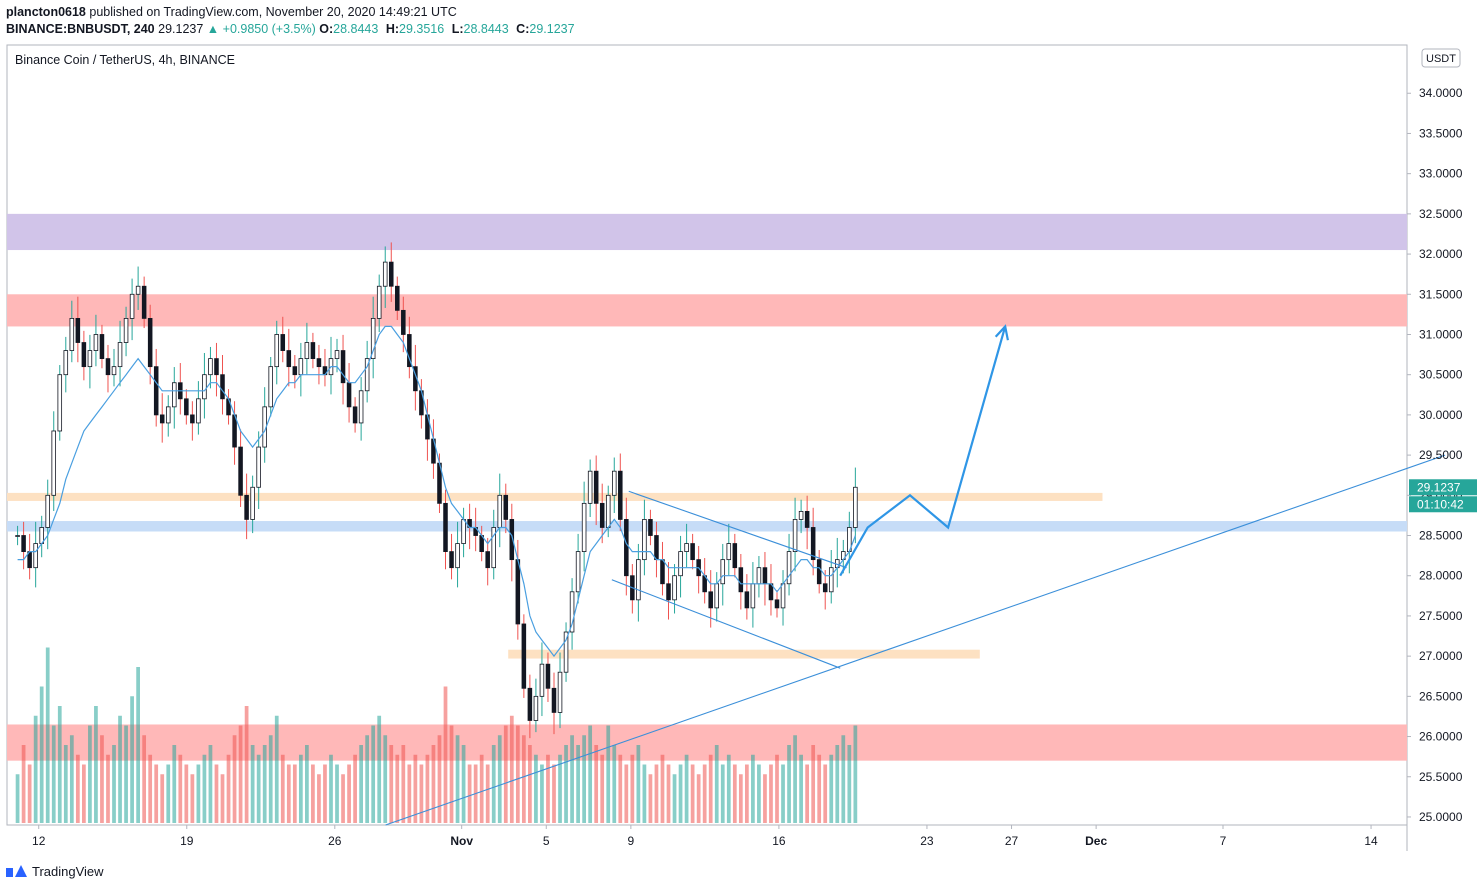 Image resolution: width=1482 pixels, height=891 pixels. What do you see at coordinates (707, 232) in the screenshot?
I see `zone-resistance-purple` at bounding box center [707, 232].